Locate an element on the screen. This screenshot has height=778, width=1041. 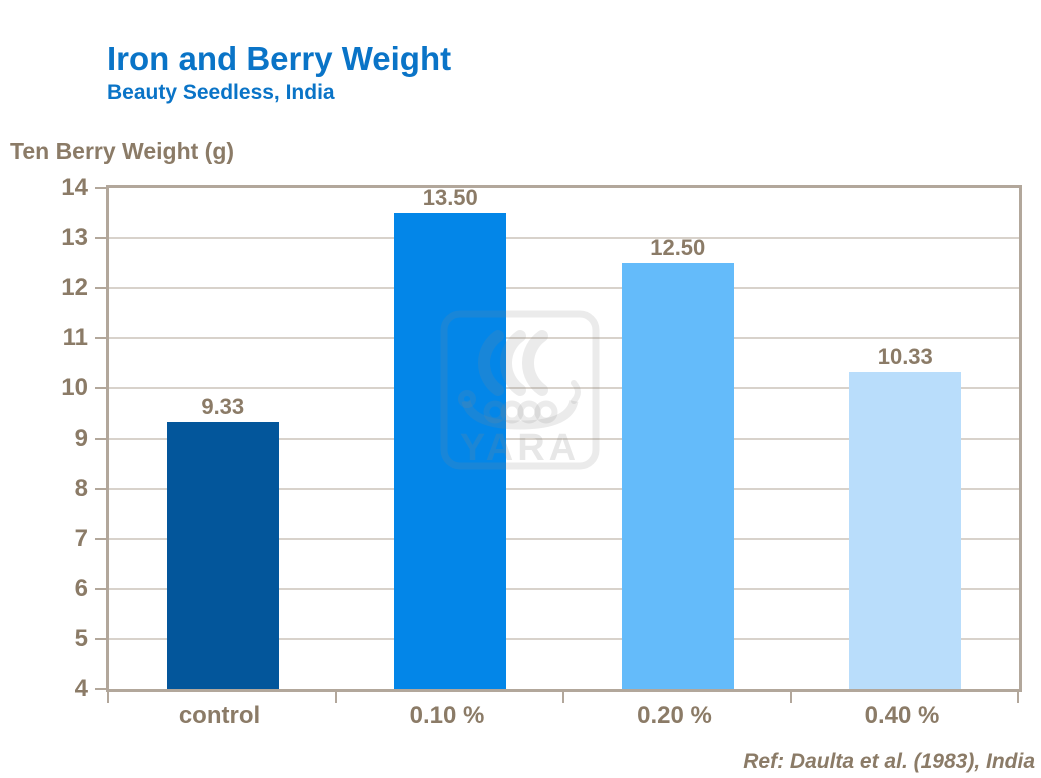
xtick-label-control: control is located at coordinates (219, 715).